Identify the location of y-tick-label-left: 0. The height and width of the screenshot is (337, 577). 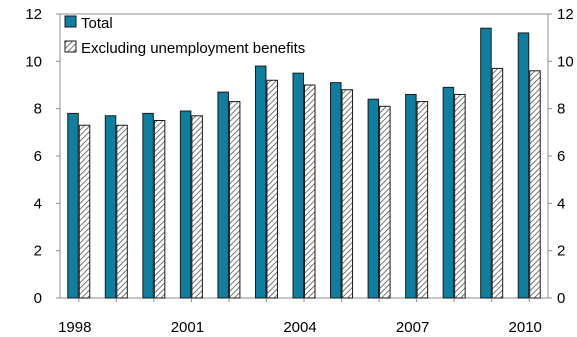
(38, 298).